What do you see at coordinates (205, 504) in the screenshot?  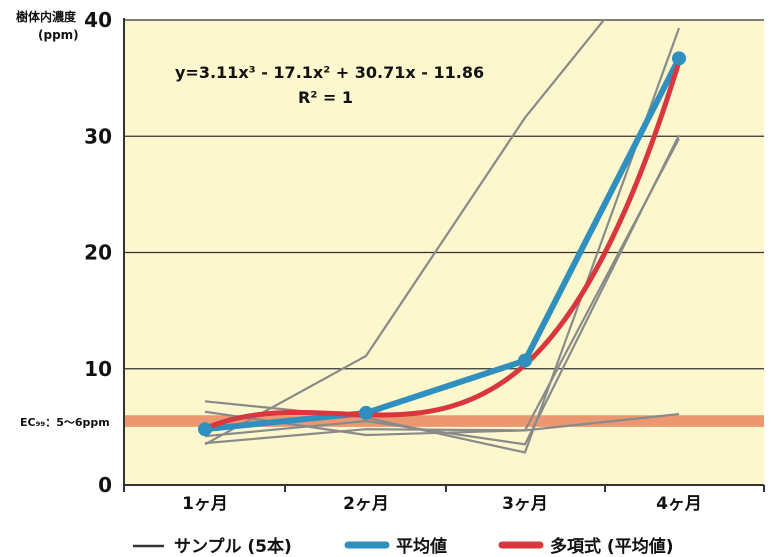 I see `x-tick-label: 1ヶ月` at bounding box center [205, 504].